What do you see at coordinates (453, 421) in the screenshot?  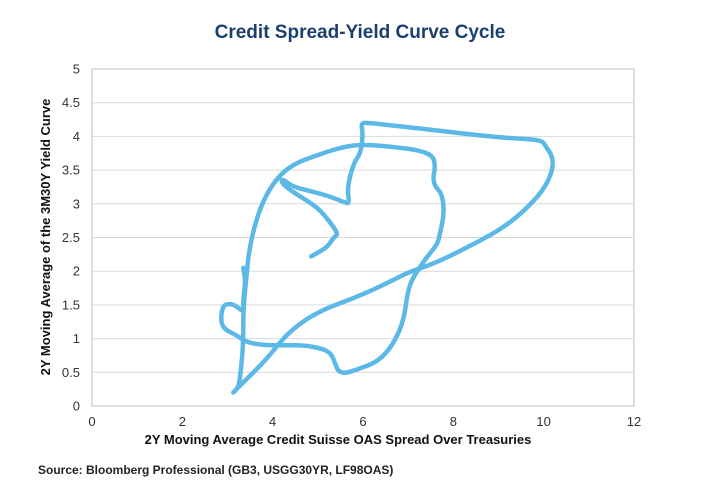 I see `x-tick-label: 8` at bounding box center [453, 421].